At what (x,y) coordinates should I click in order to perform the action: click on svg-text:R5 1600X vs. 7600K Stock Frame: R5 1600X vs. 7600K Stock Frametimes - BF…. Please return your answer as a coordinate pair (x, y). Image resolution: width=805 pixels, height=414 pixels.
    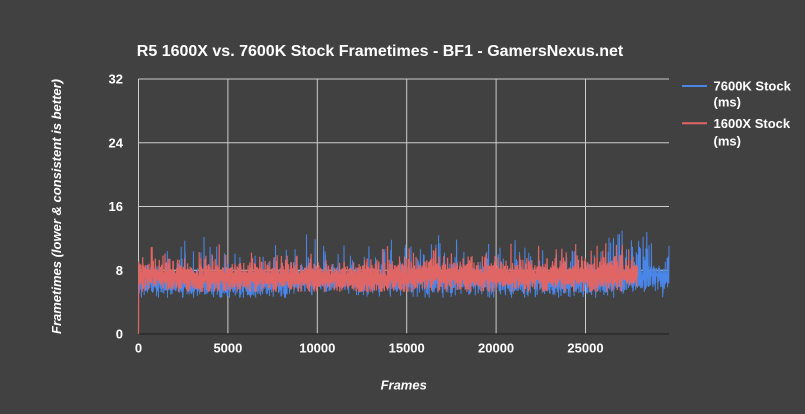
    Looking at the image, I should click on (380, 51).